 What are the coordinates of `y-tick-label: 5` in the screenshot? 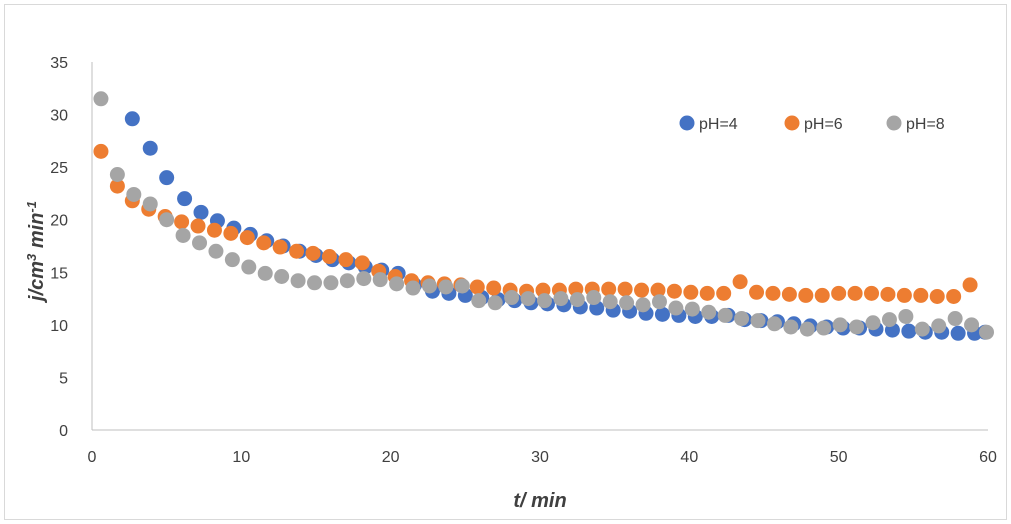 It's located at (63, 378).